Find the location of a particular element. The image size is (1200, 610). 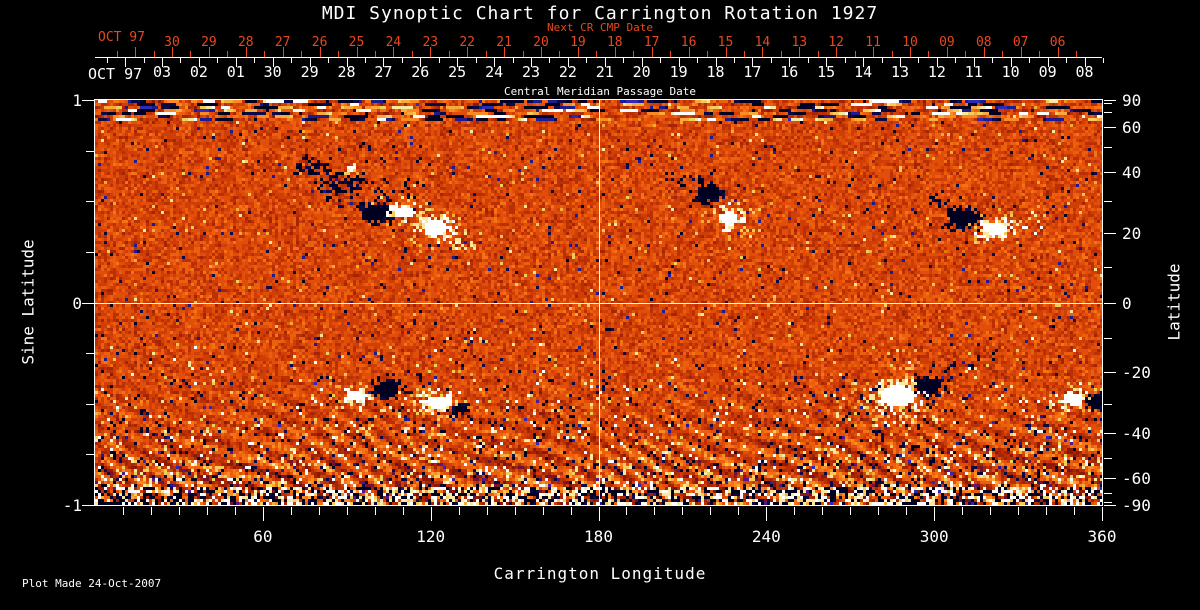

cmp-day-label: 12 is located at coordinates (936, 72).